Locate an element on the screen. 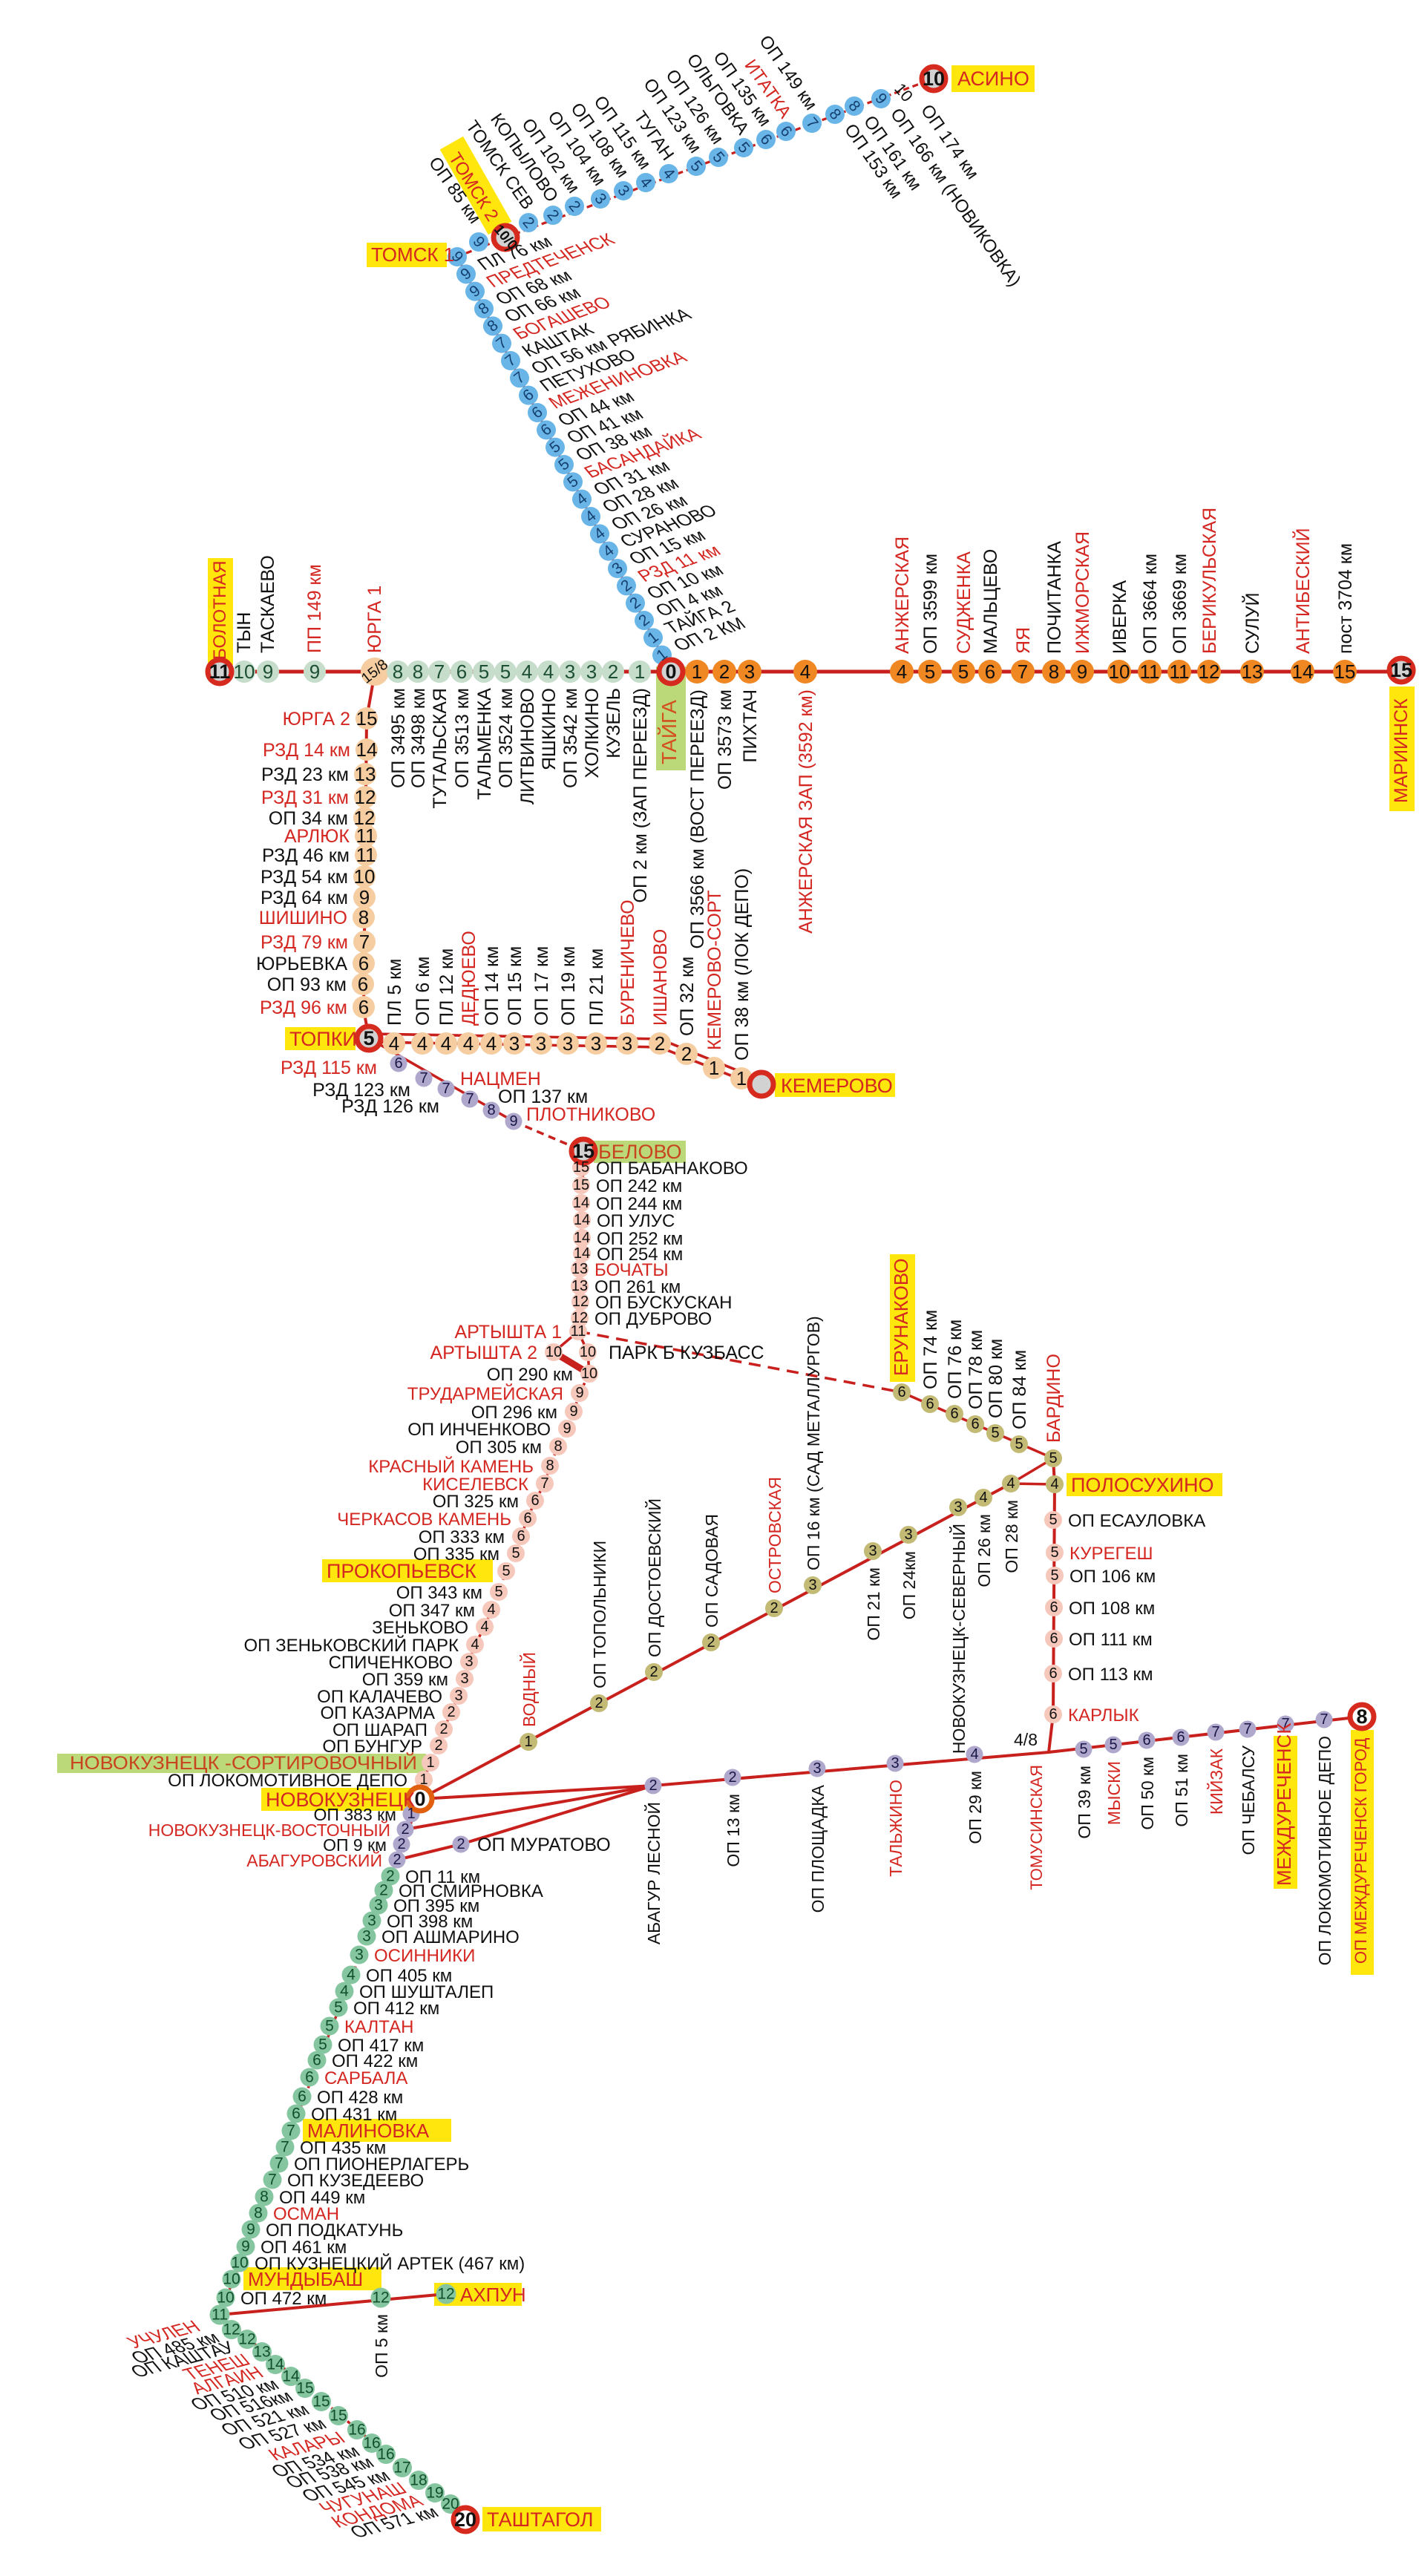  svg-text: 4/8 is located at coordinates (1026, 1740).